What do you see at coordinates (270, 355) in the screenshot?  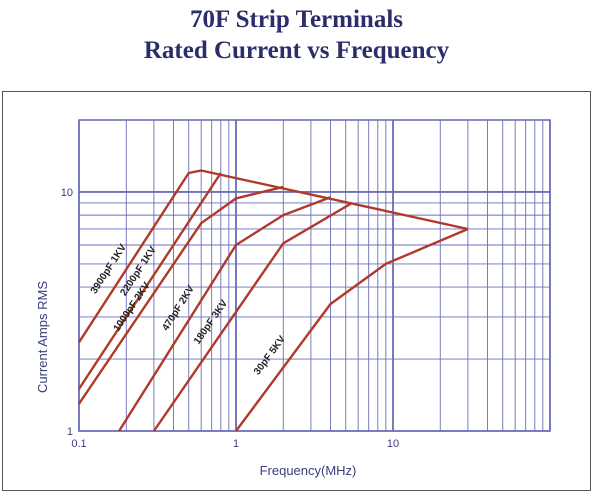 I see `series-label-6: 30pF 5KV` at bounding box center [270, 355].